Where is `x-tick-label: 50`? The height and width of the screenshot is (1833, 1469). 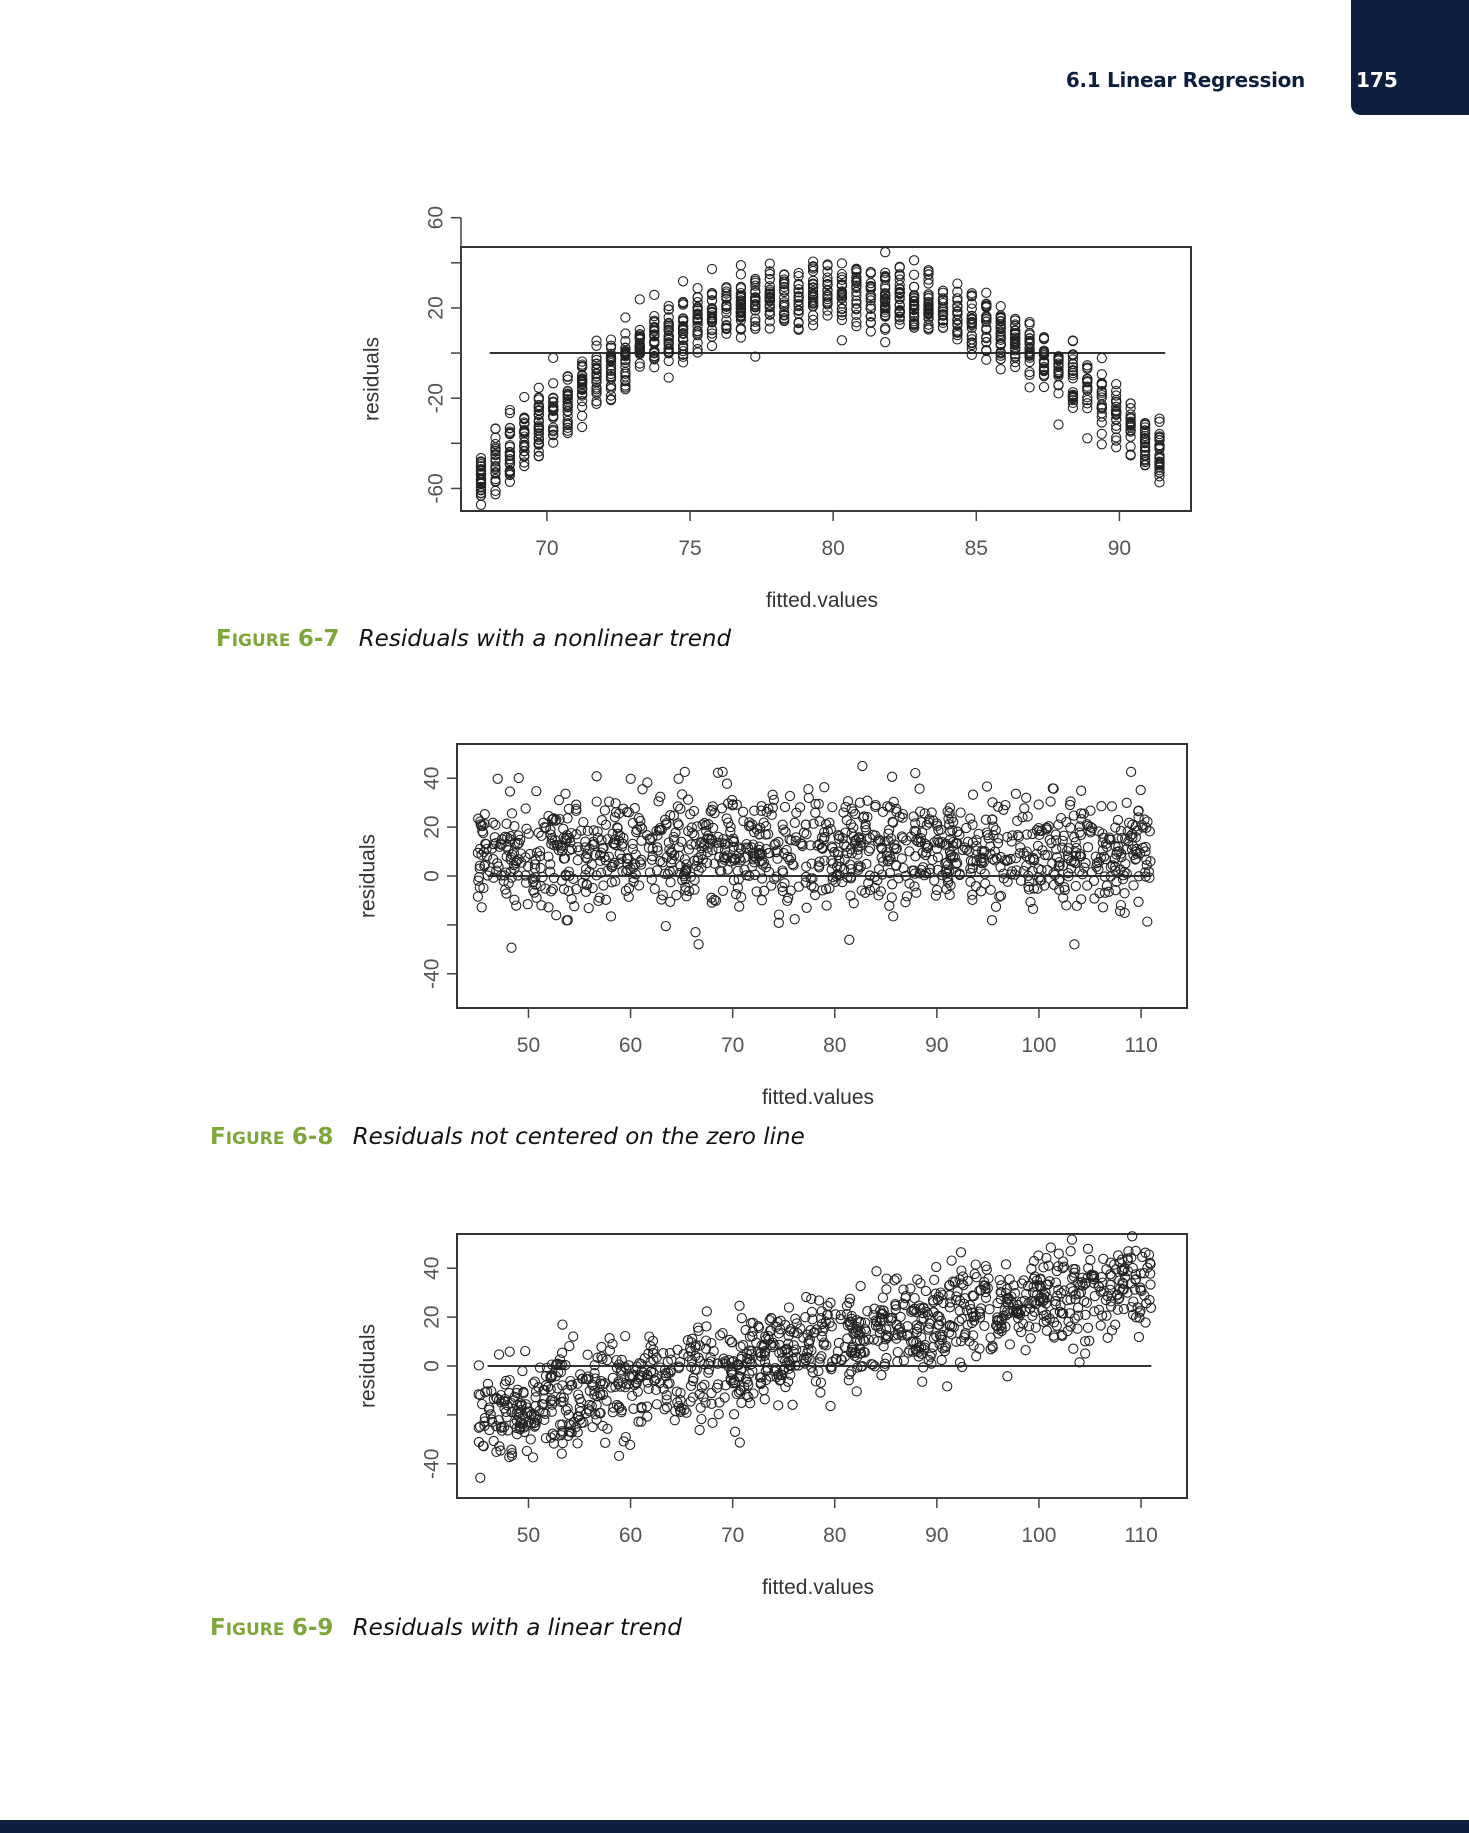 x-tick-label: 50 is located at coordinates (528, 1535).